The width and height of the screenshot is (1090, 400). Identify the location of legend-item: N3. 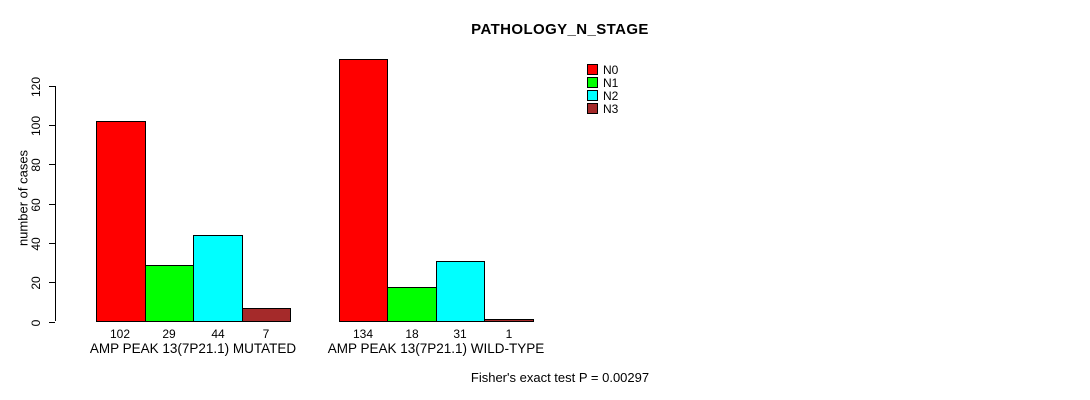
(602, 108).